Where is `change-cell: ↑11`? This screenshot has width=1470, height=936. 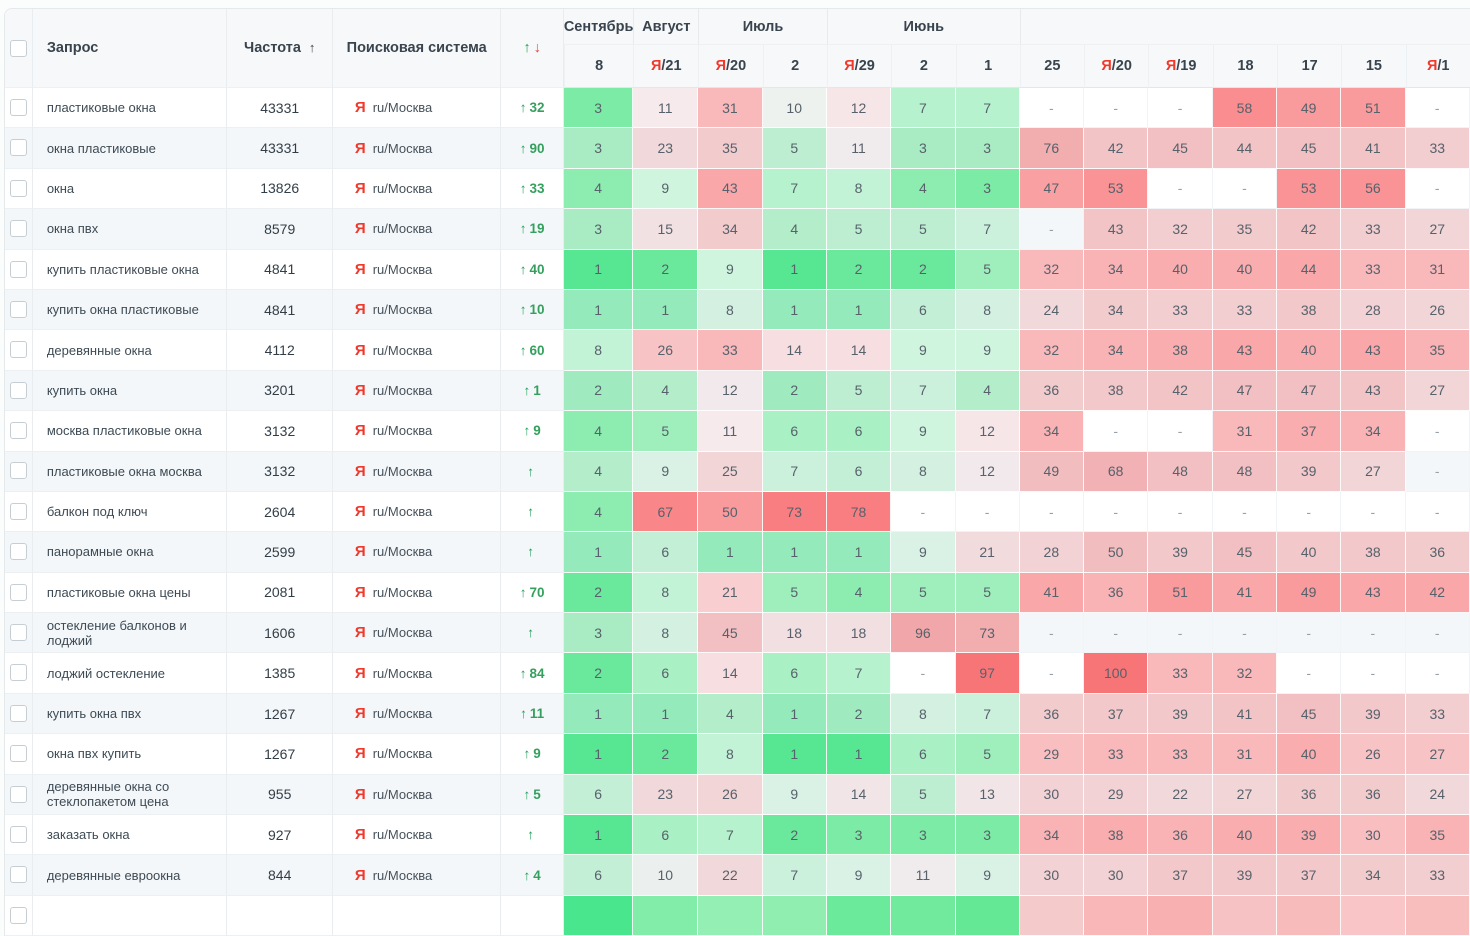 change-cell: ↑11 is located at coordinates (532, 714).